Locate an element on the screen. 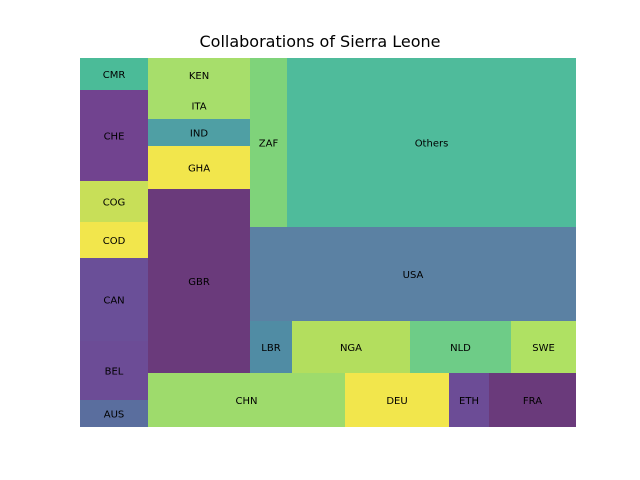  cell-cod is located at coordinates (114, 240).